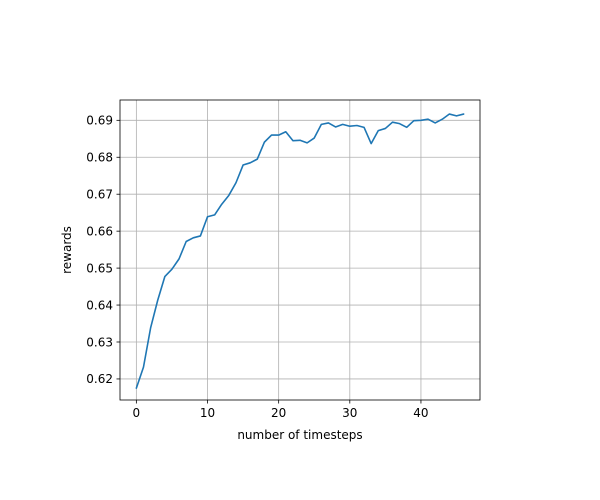 The image size is (600, 500). I want to click on x-tick-label: 30, so click(349, 413).